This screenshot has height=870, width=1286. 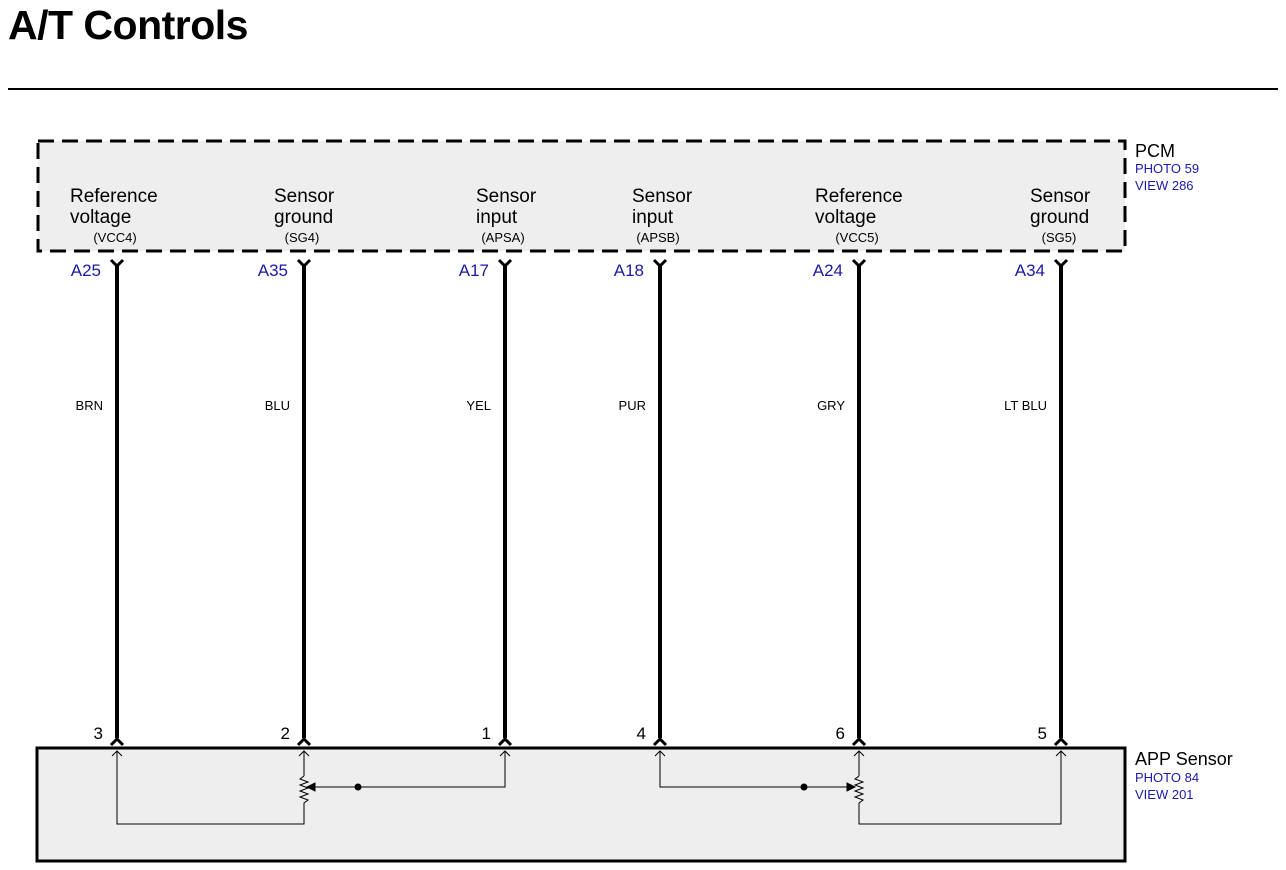 I want to click on signal-name: (SG4), so click(x=302, y=237).